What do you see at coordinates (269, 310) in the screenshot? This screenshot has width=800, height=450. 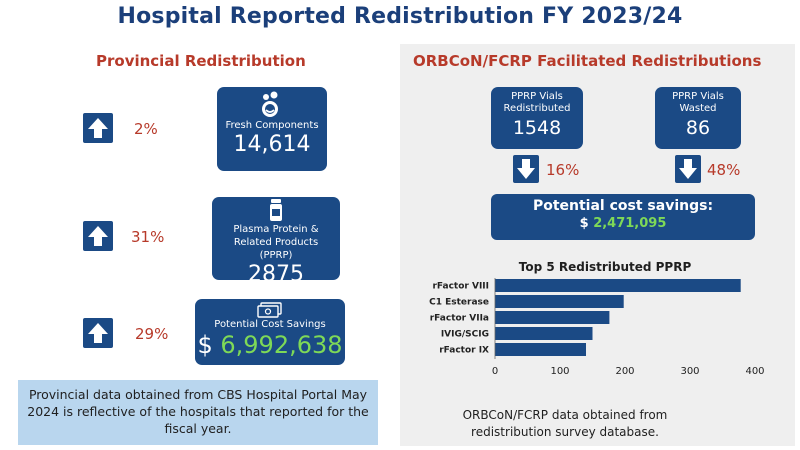 I see `cash-icon` at bounding box center [269, 310].